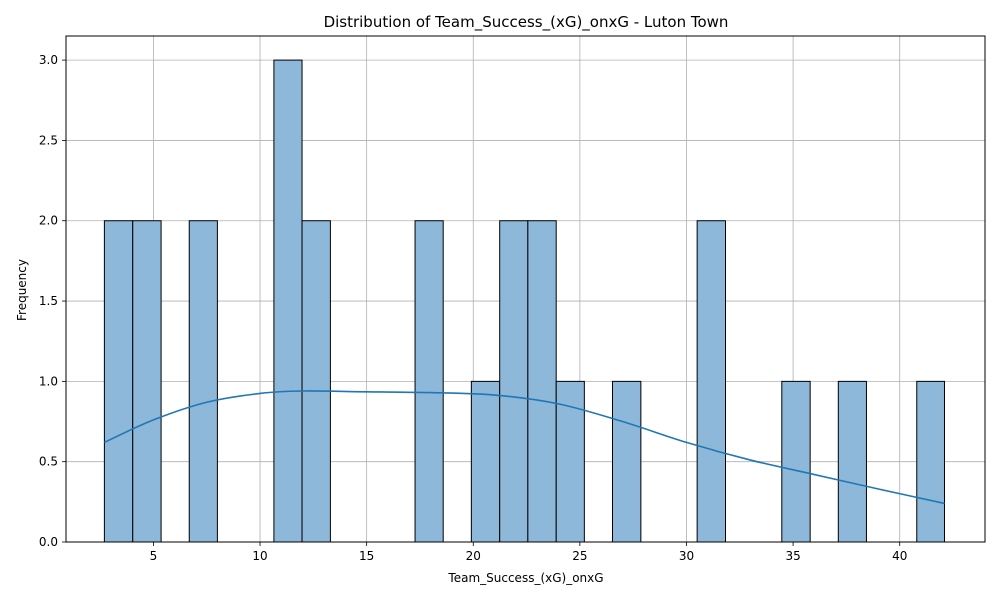 This screenshot has width=1000, height=600. I want to click on y-tick-label: 1.0, so click(48, 381).